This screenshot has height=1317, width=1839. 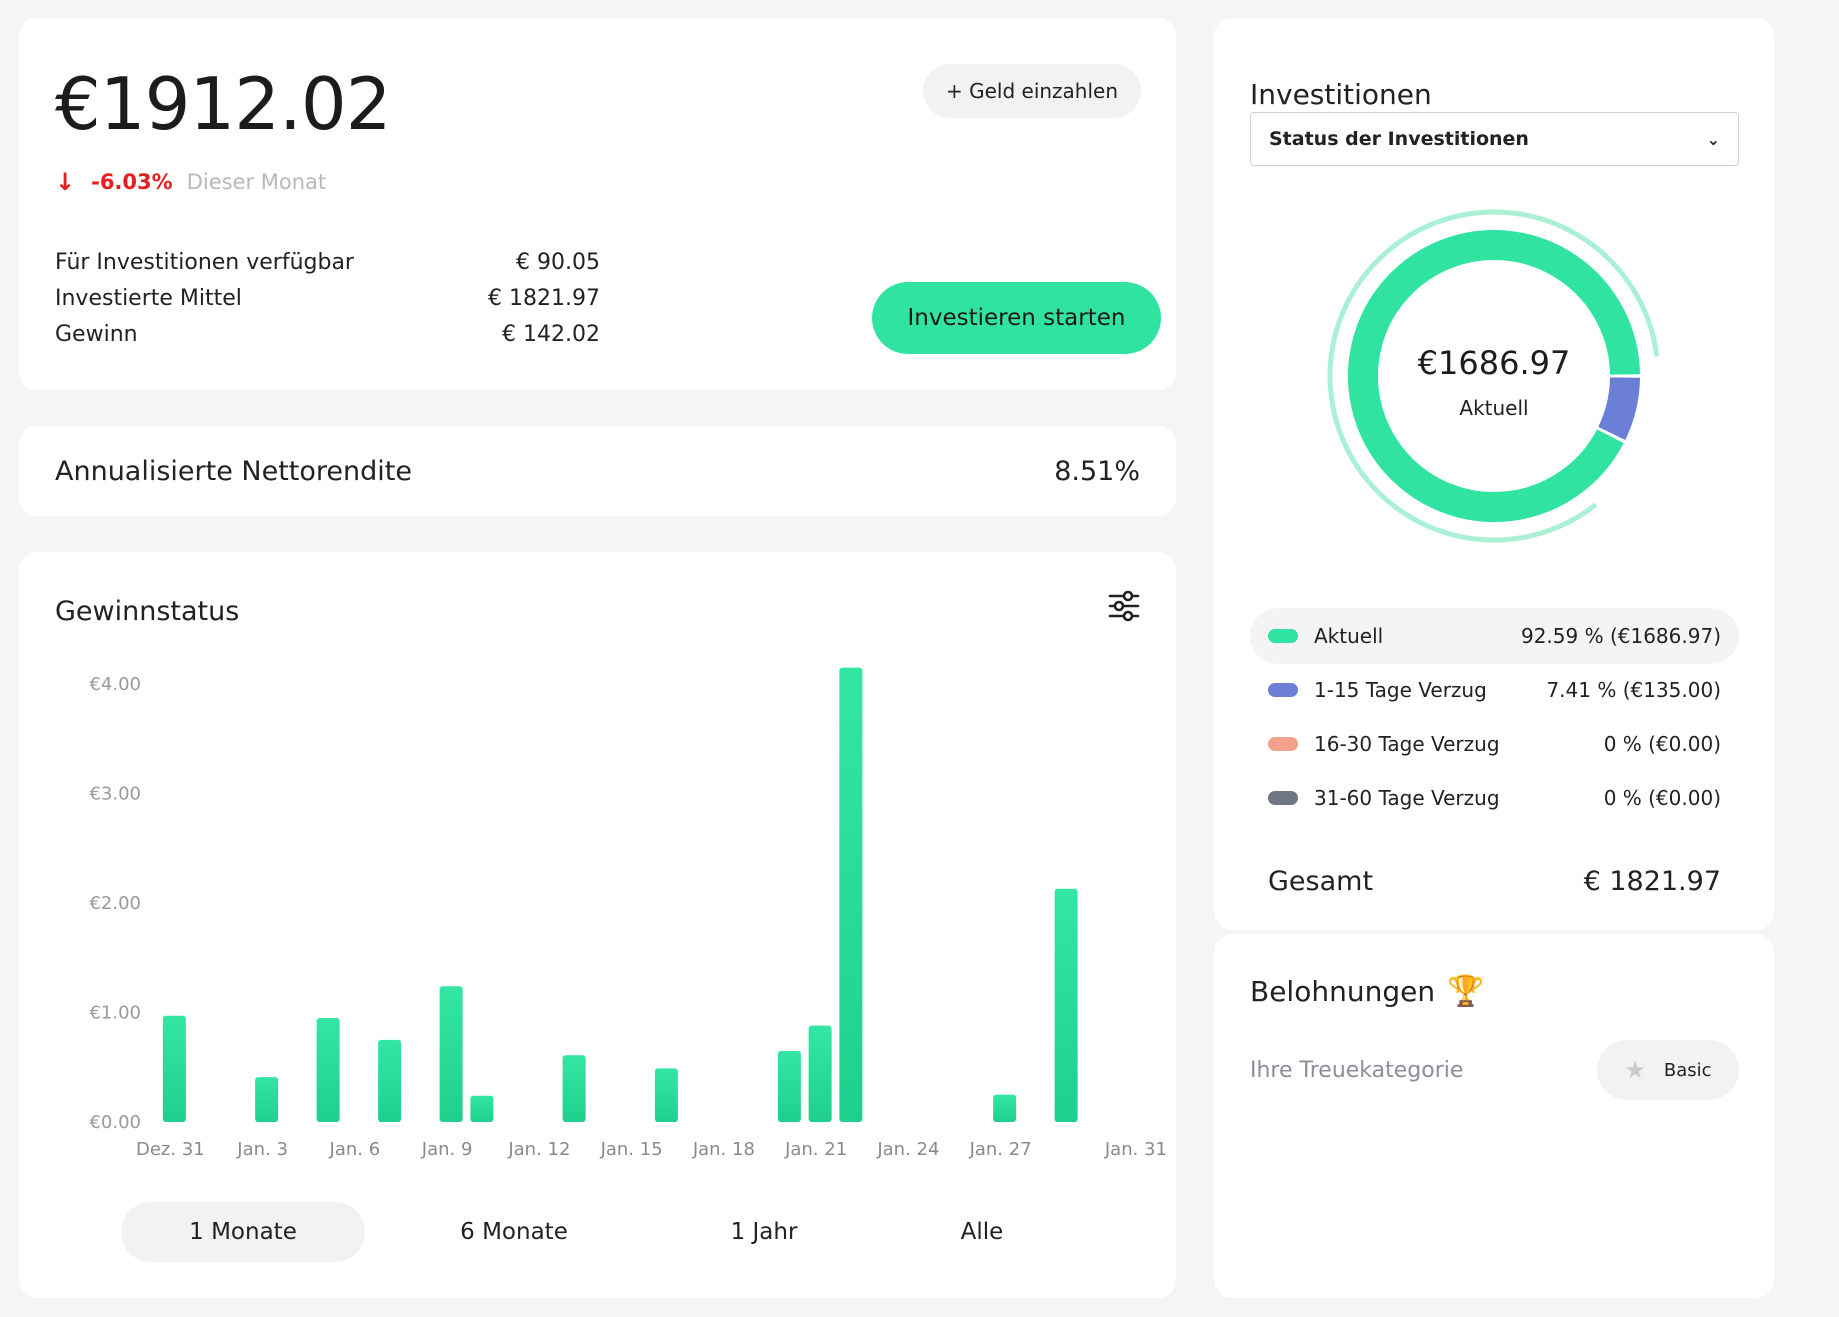 I want to click on legend-value: 7.41 % (€135.00), so click(x=1633, y=690).